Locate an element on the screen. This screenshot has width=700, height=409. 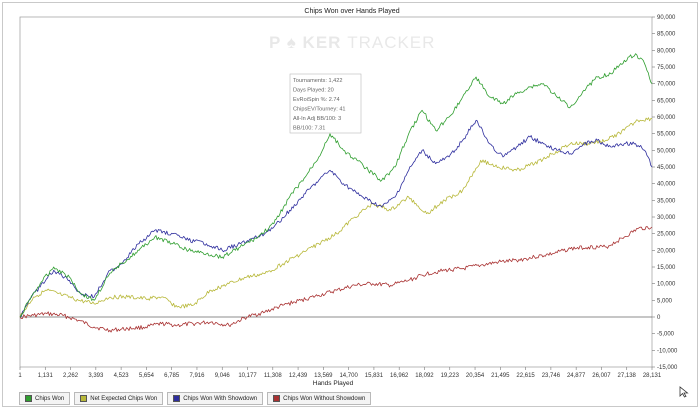
x-tick-label: 2,262 is located at coordinates (71, 376).